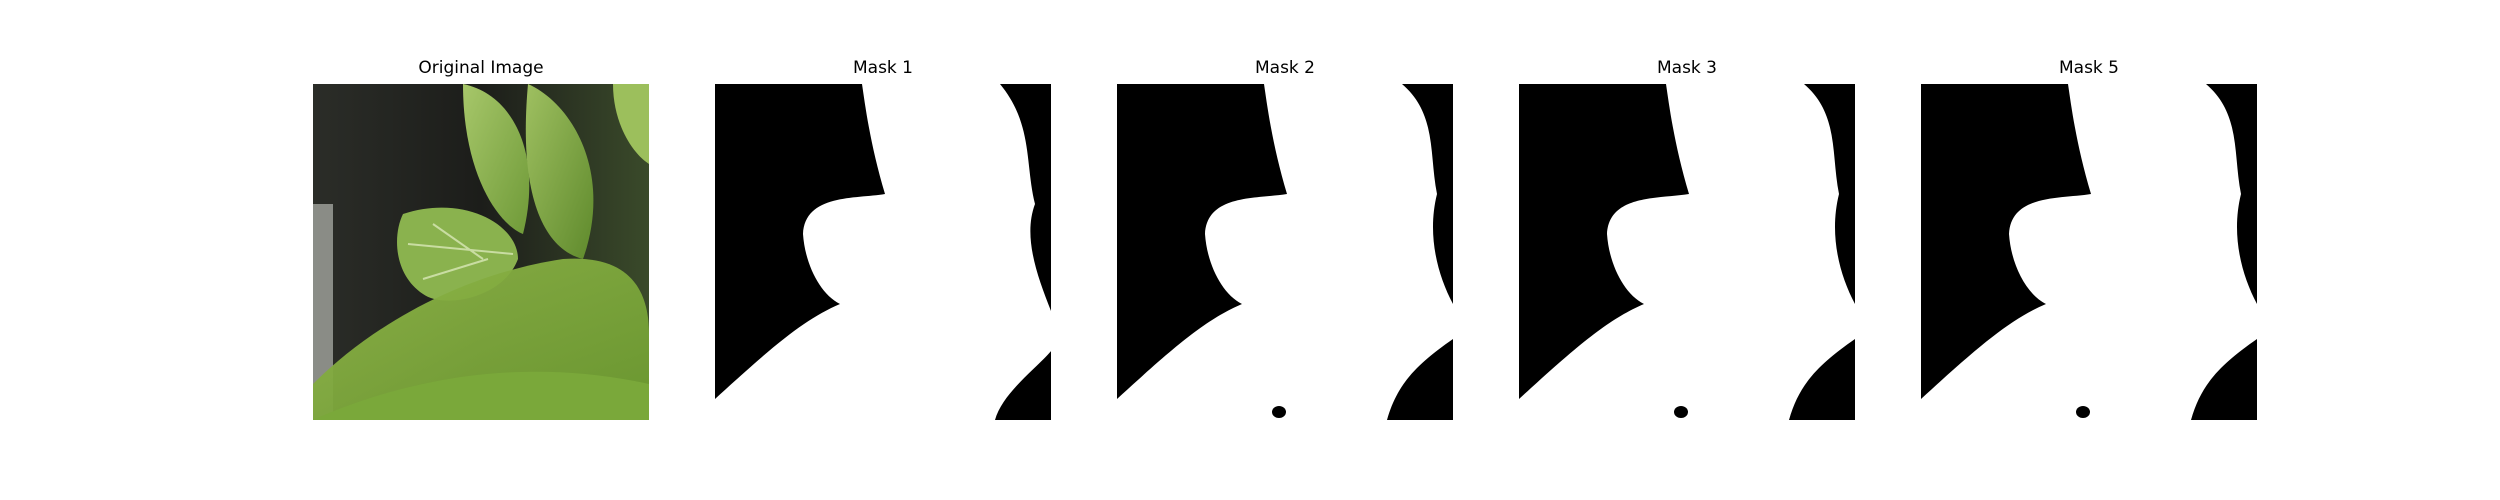  I want to click on mask-5-image, so click(2089, 252).